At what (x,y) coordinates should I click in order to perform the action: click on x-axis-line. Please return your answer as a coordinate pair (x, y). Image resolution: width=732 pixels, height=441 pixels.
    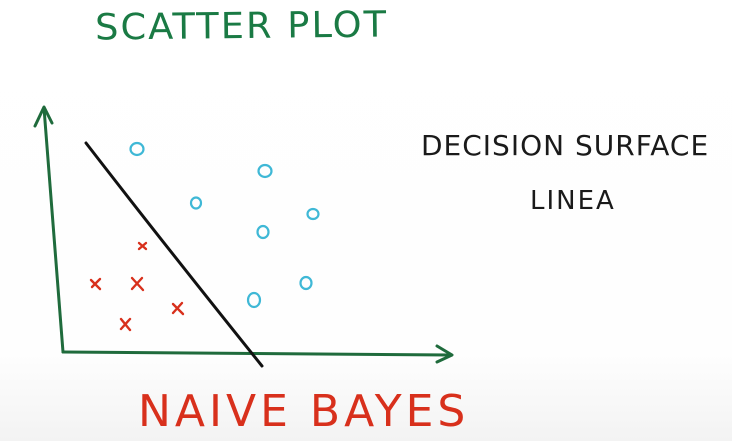
    Looking at the image, I should click on (256, 353).